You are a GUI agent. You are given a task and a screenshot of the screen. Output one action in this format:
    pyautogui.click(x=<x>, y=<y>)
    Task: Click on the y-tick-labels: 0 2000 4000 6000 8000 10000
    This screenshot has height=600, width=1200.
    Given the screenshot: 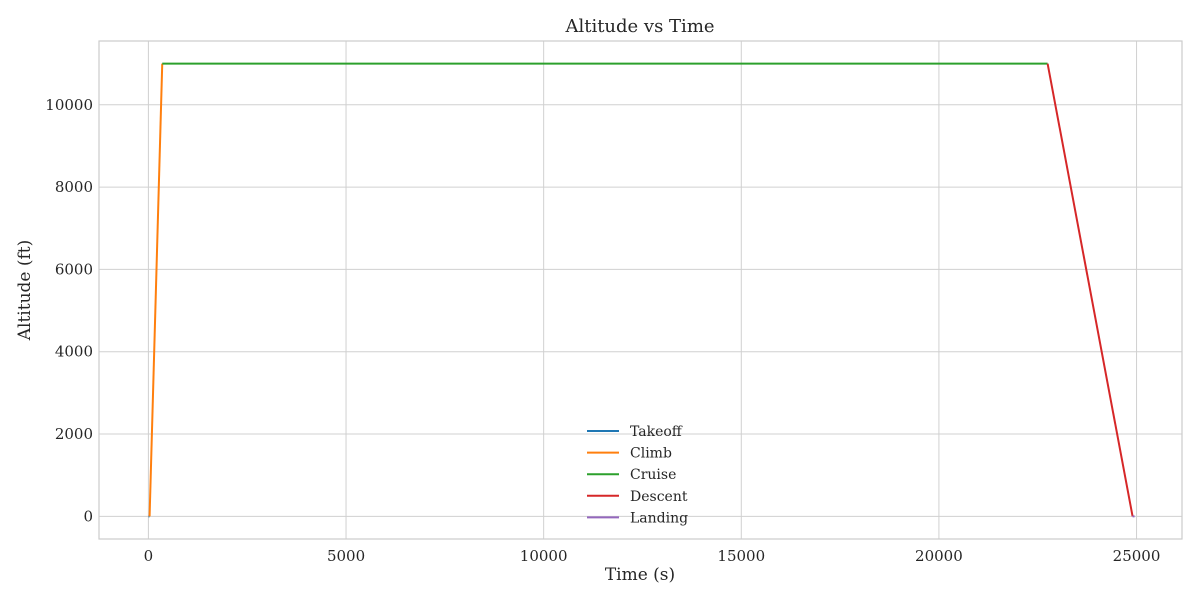 What is the action you would take?
    pyautogui.click(x=69, y=311)
    